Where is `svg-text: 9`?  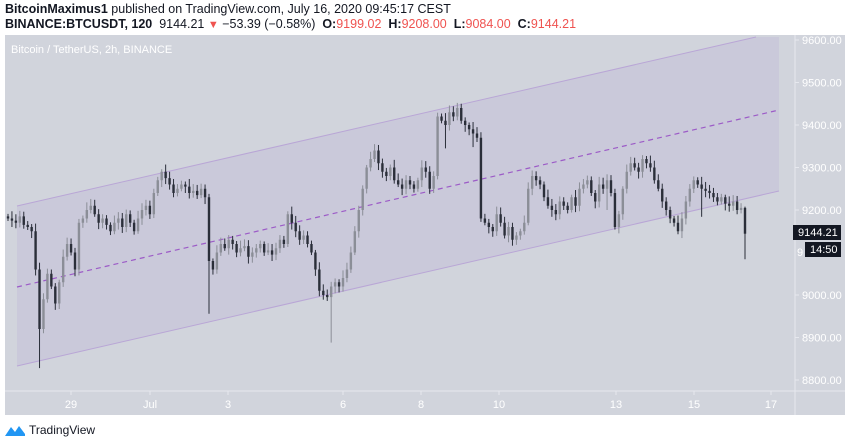
svg-text: 9 is located at coordinates (800, 253).